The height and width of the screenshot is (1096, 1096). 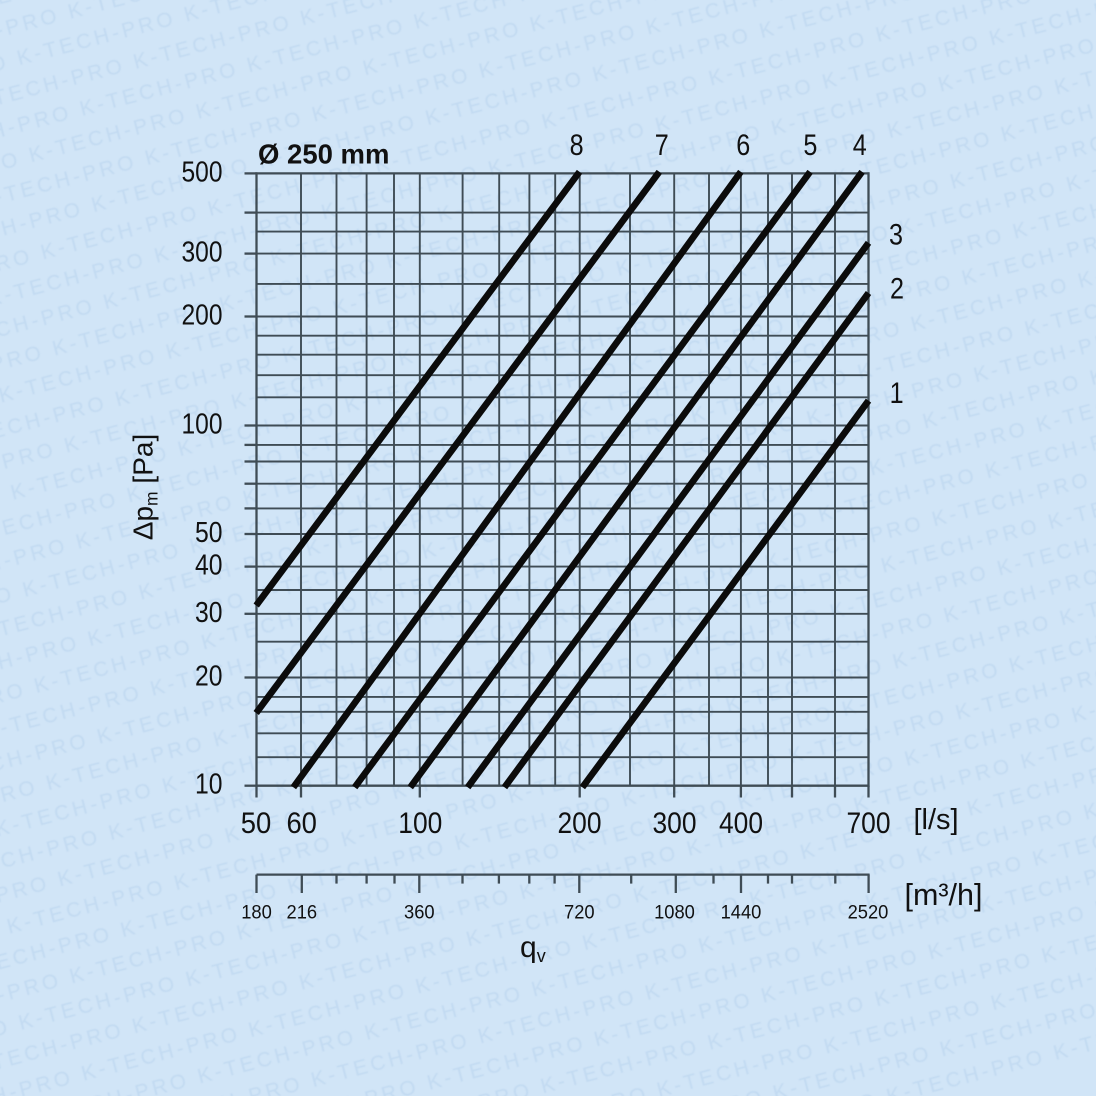 What do you see at coordinates (868, 913) in the screenshot?
I see `svg-text: 2520` at bounding box center [868, 913].